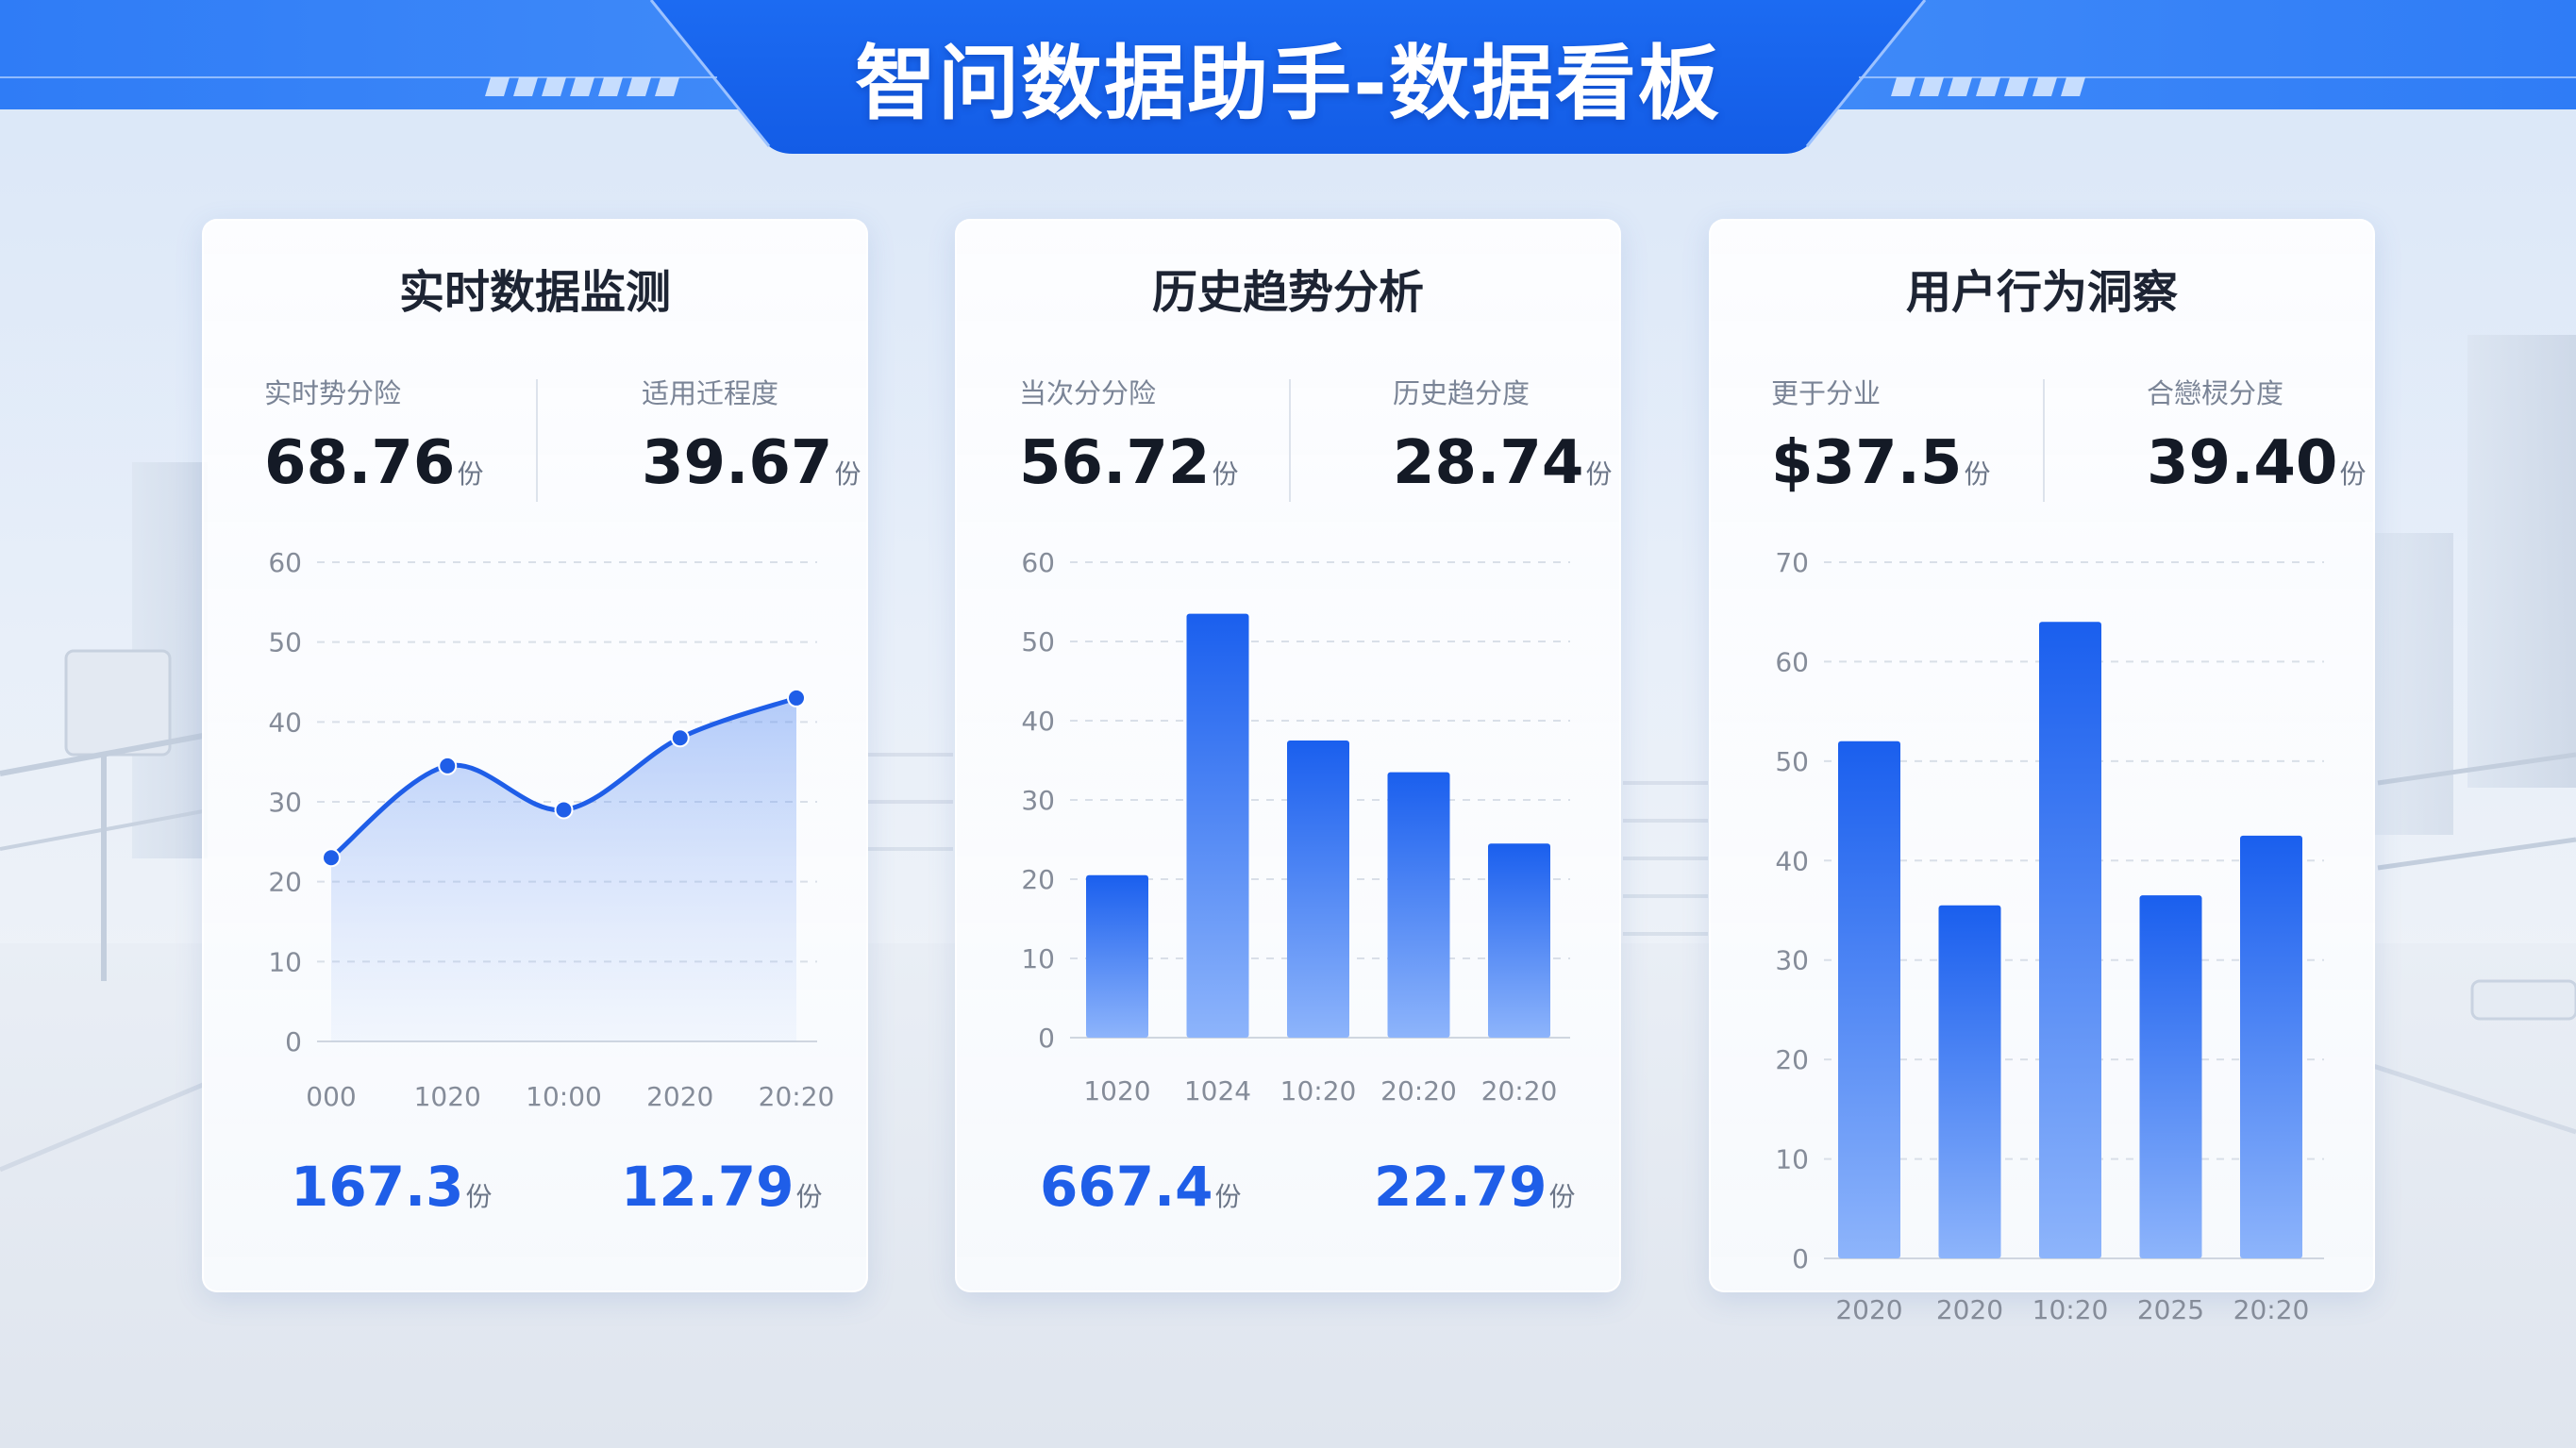 The image size is (2576, 1448). Describe the element at coordinates (331, 1096) in the screenshot. I see `x-tick-label: 000` at that location.